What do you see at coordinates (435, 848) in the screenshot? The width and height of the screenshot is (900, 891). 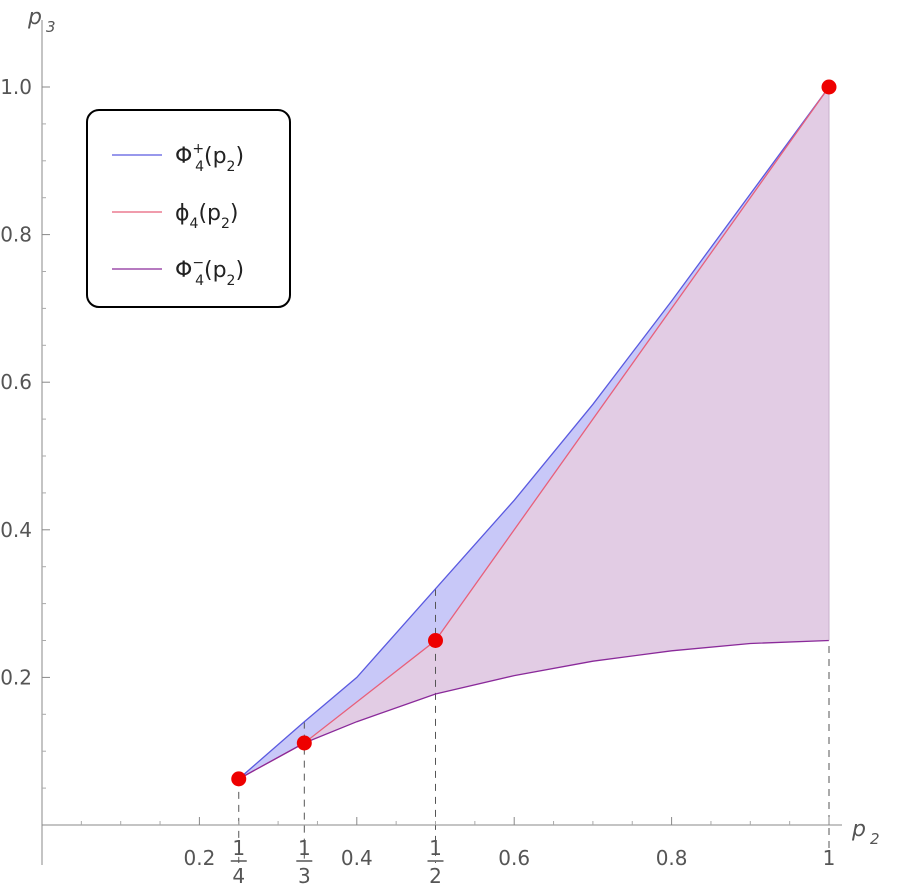 I see `x-fraction-num-2: 1` at bounding box center [435, 848].